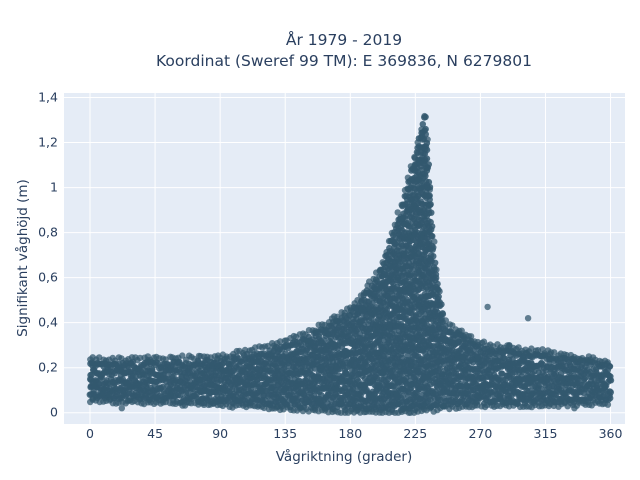 The width and height of the screenshot is (640, 480). Describe the element at coordinates (90, 433) in the screenshot. I see `x-tick-label: 0` at that location.